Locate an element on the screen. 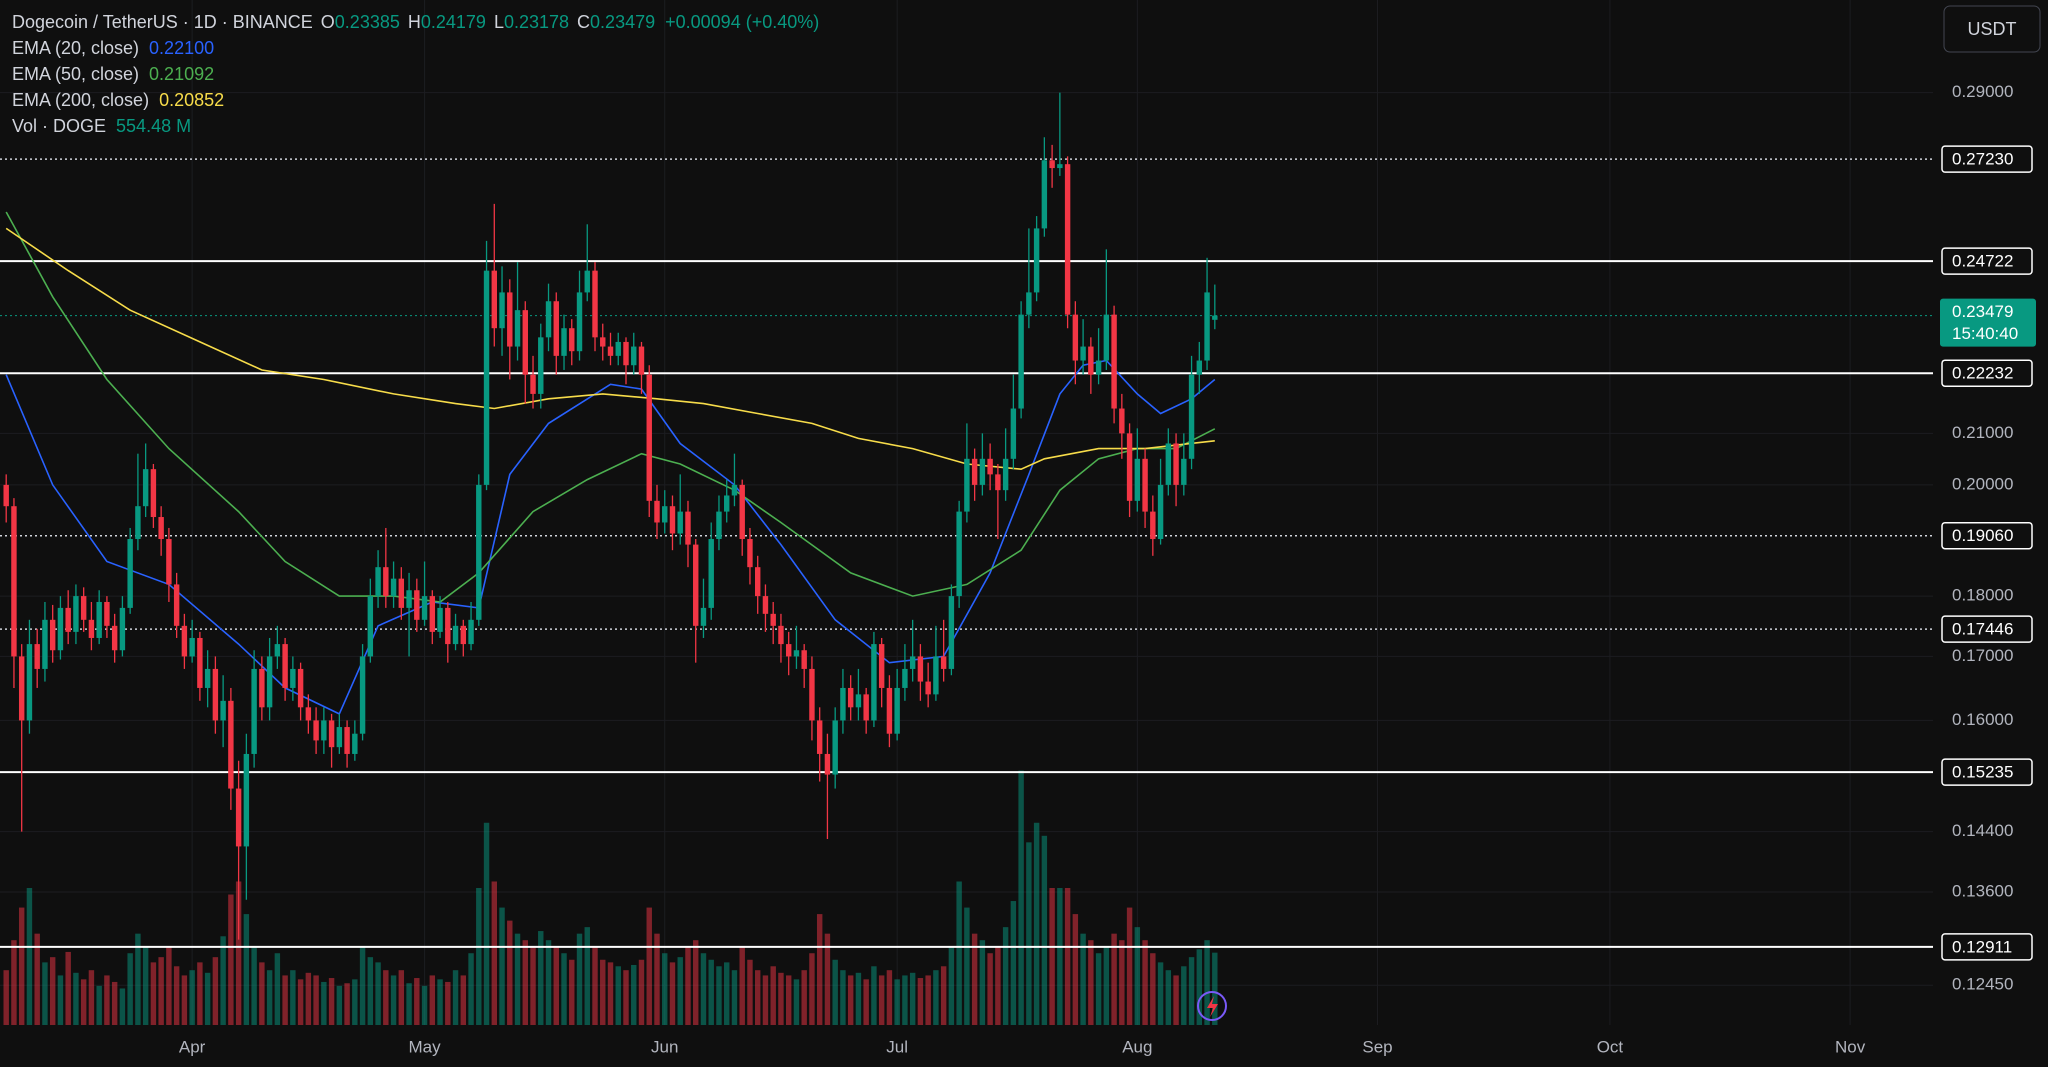 The height and width of the screenshot is (1067, 2048). ema-line is located at coordinates (610, 349).